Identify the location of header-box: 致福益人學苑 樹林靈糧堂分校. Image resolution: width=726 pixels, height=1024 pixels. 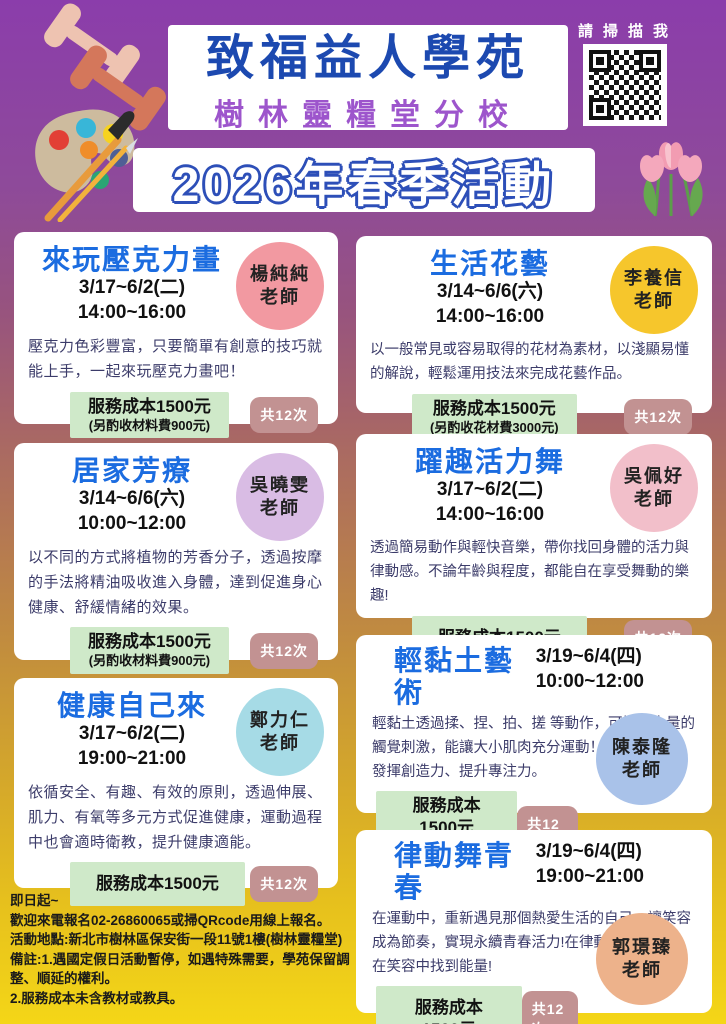
(368, 78).